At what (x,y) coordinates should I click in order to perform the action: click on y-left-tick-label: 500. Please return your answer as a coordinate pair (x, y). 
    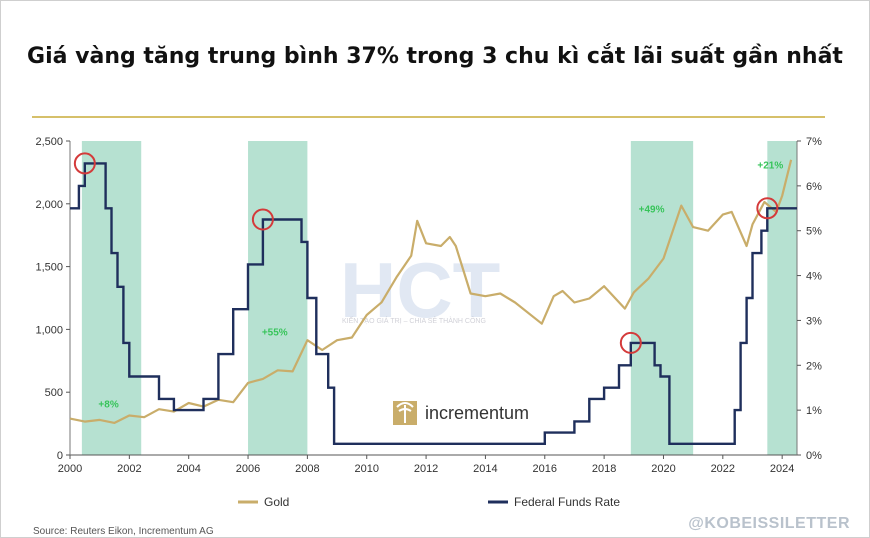
    Looking at the image, I should click on (54, 393).